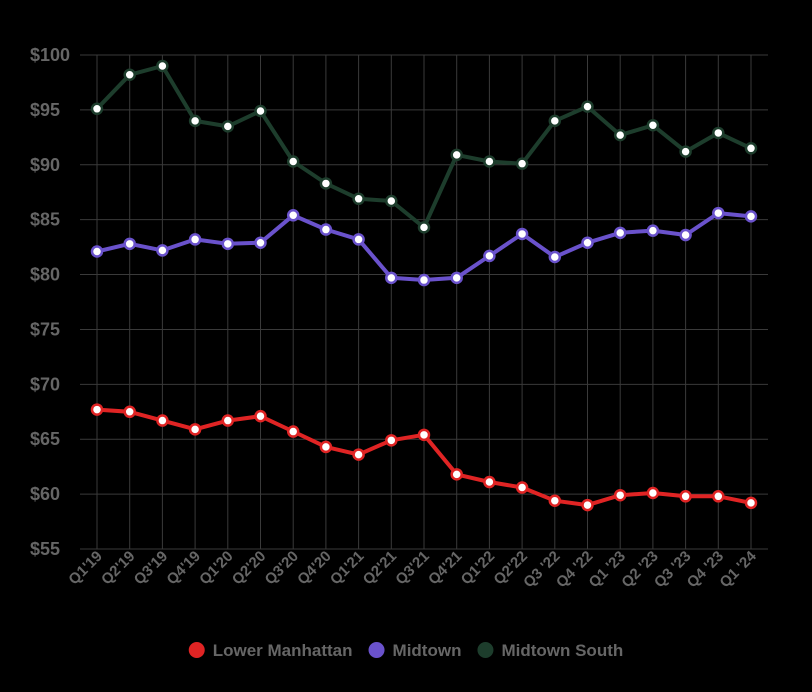 The height and width of the screenshot is (692, 812). I want to click on y-tick-label: $100, so click(50, 55).